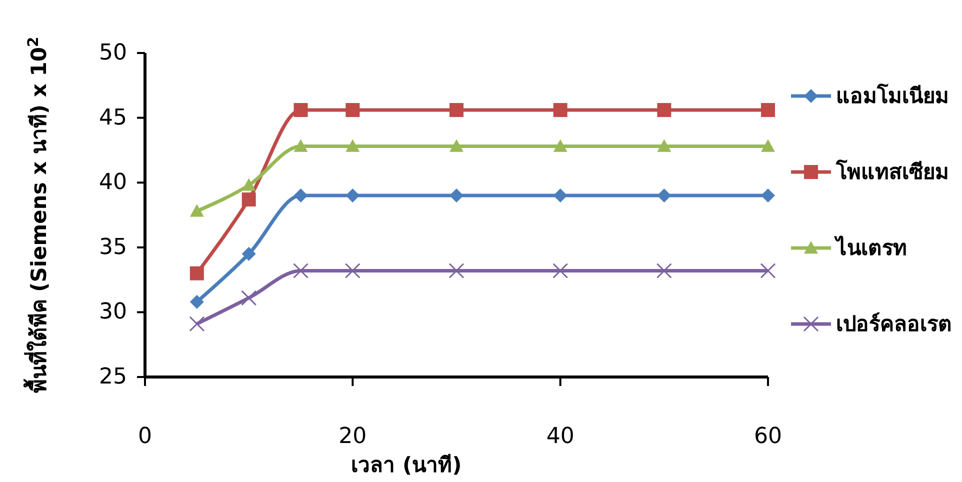 This screenshot has width=962, height=482. Describe the element at coordinates (113, 117) in the screenshot. I see `y-tick-label: 45` at that location.